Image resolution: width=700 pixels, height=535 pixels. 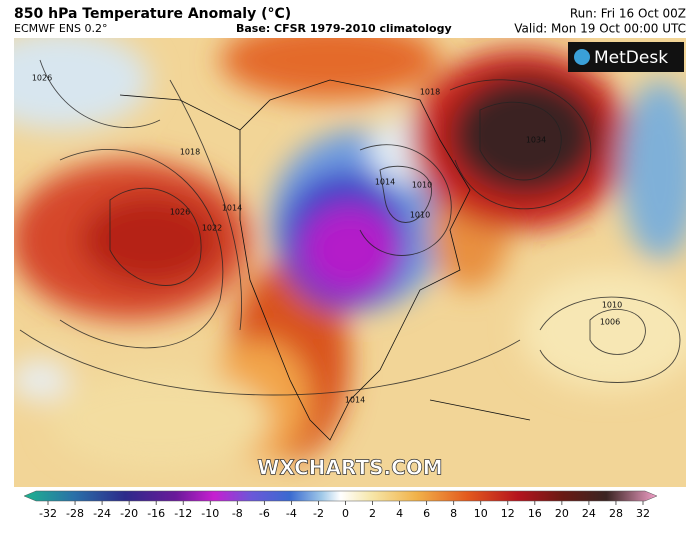 What do you see at coordinates (631, 58) in the screenshot?
I see `logo: MetDesk` at bounding box center [631, 58].